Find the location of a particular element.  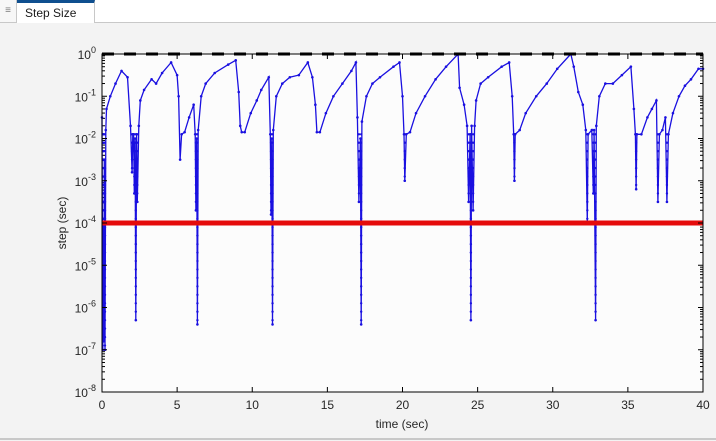

x-tick-label: 40 is located at coordinates (703, 405).